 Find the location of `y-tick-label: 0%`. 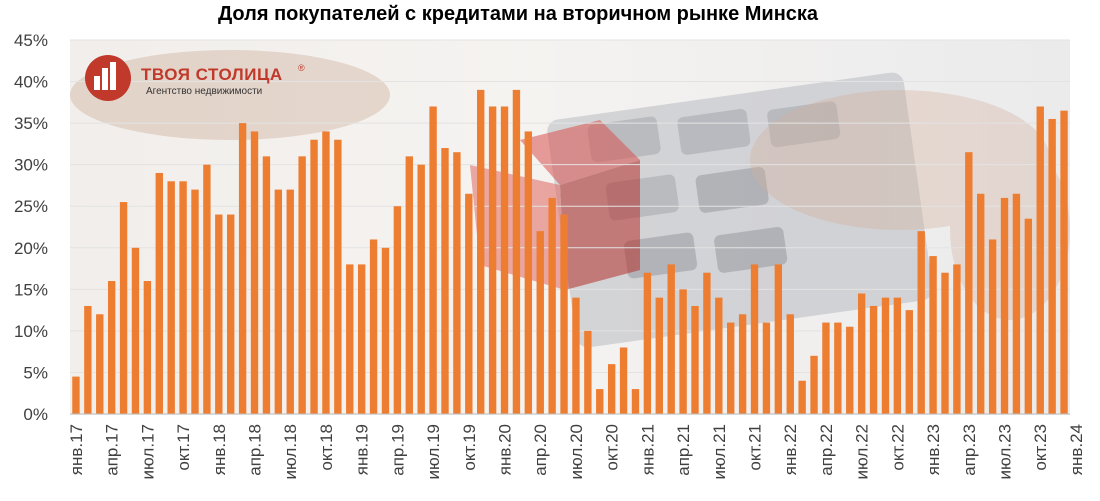

y-tick-label: 0% is located at coordinates (35, 414).